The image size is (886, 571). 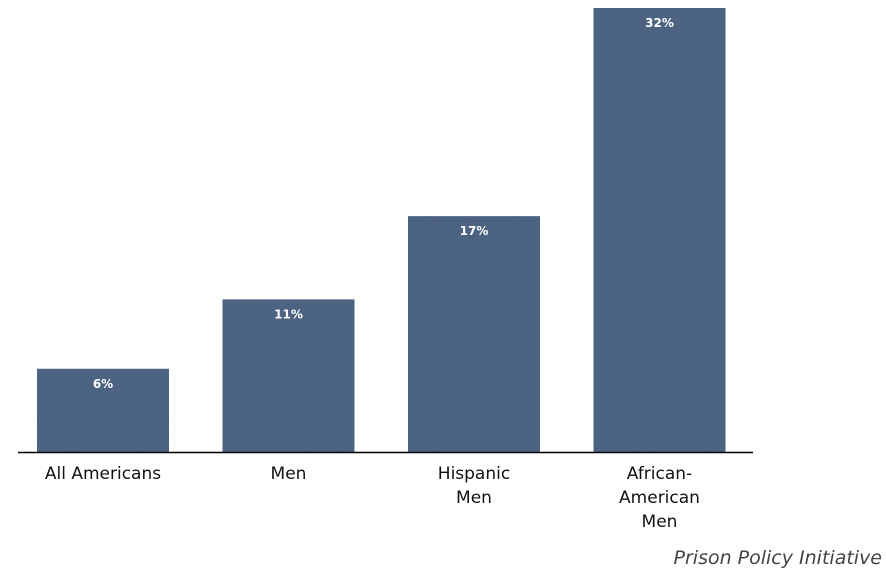 I want to click on data-label: 11%, so click(x=288, y=314).